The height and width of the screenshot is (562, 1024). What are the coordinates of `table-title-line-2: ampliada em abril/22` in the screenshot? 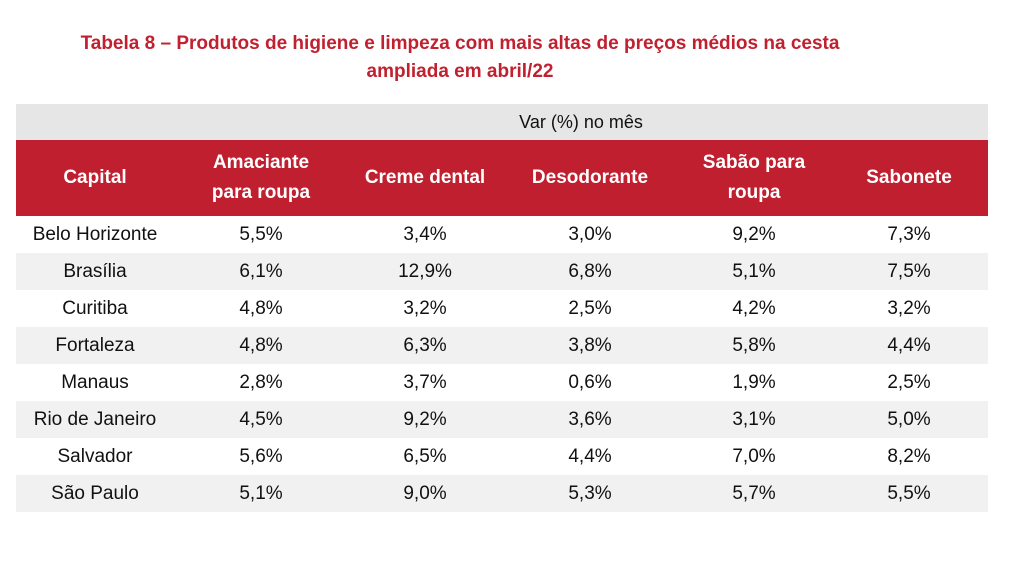 It's located at (460, 71).